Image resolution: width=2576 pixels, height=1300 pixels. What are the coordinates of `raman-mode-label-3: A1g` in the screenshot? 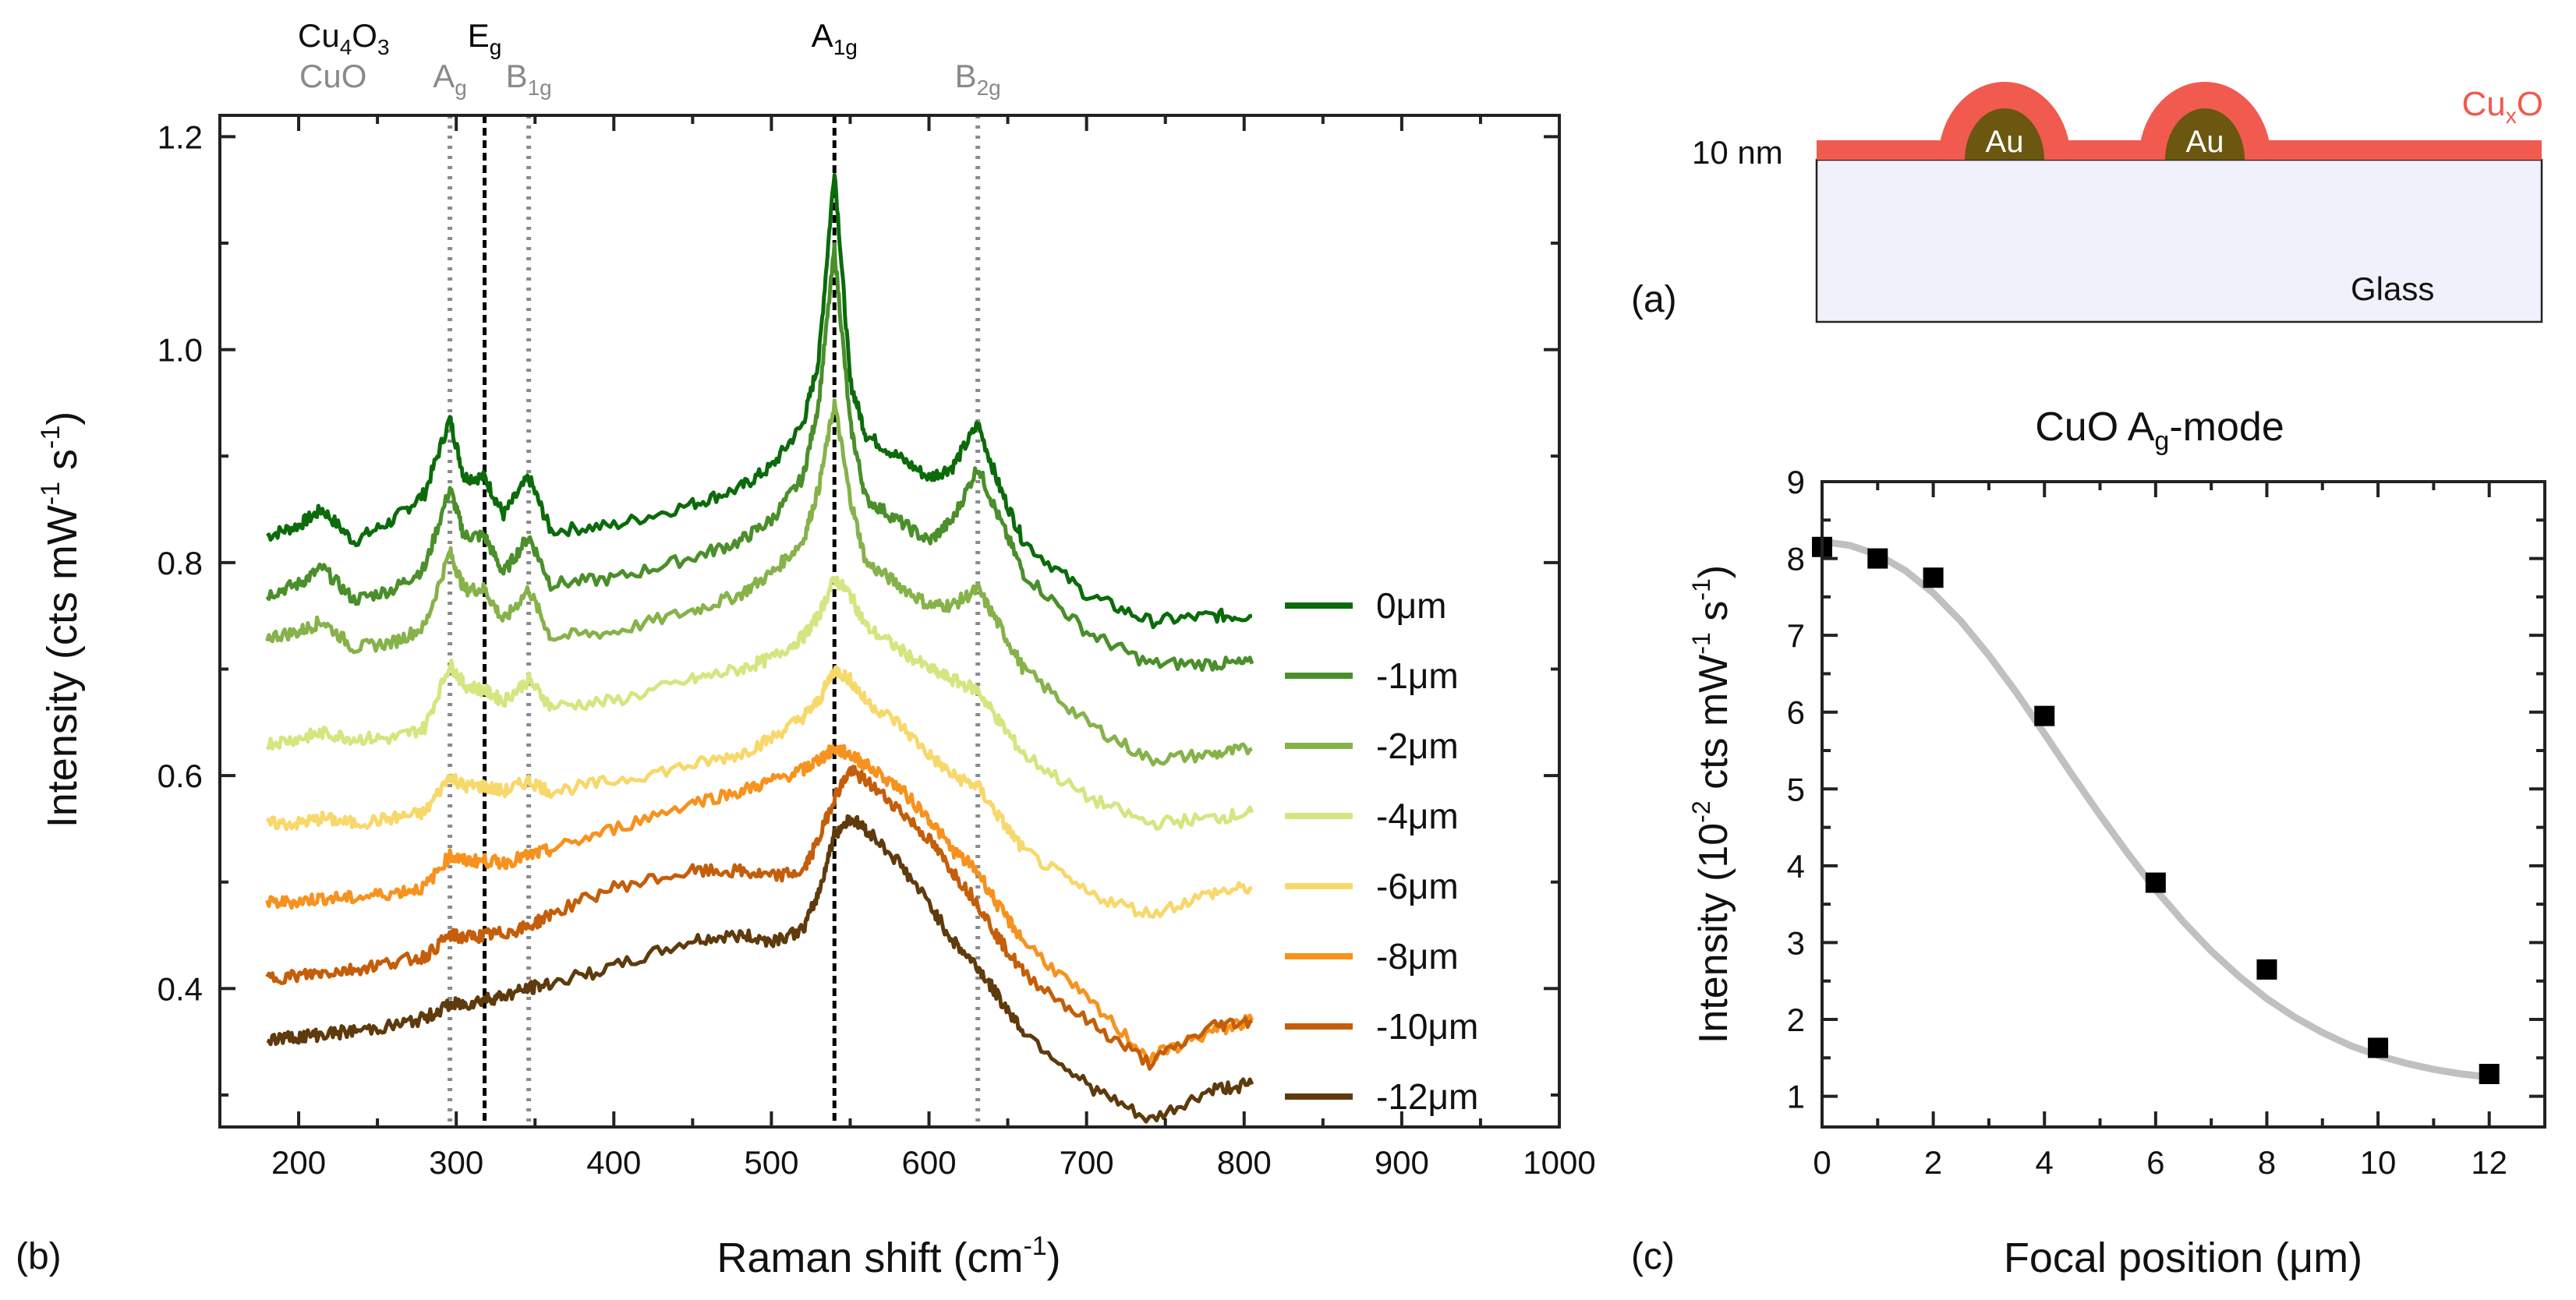 It's located at (835, 38).